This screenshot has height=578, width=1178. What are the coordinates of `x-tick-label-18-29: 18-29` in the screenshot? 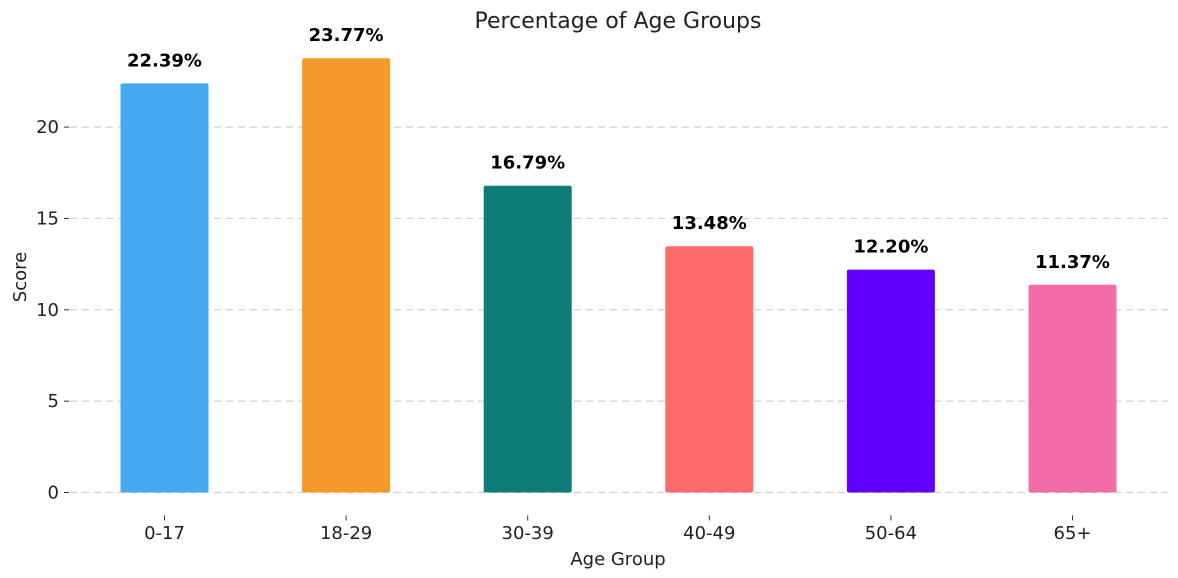 It's located at (346, 533).